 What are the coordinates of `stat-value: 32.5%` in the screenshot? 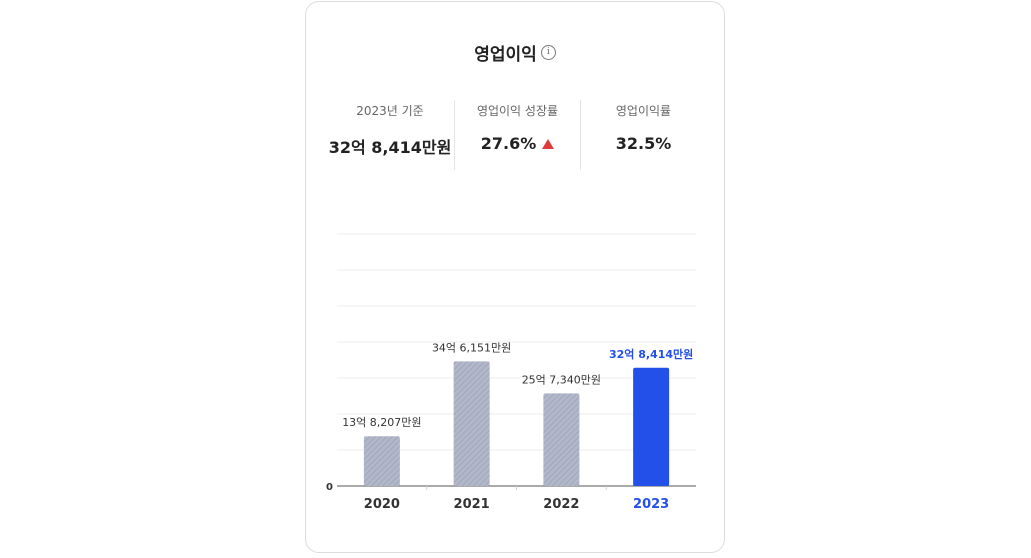 It's located at (643, 143).